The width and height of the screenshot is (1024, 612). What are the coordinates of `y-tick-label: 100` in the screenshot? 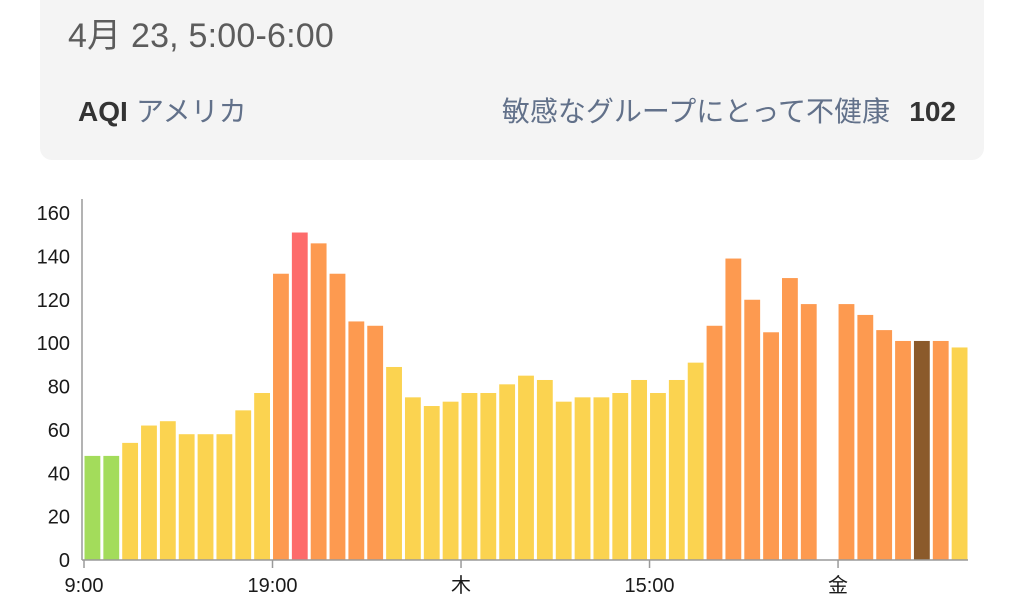 It's located at (53, 344).